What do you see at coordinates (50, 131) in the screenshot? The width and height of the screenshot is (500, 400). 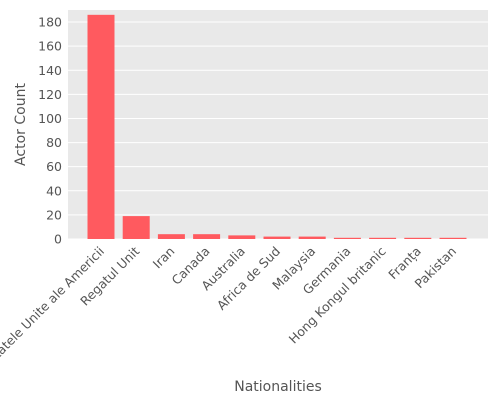 I see `y-tick-labels: 0 20 40 60 80 100 120 140 160 180` at bounding box center [50, 131].